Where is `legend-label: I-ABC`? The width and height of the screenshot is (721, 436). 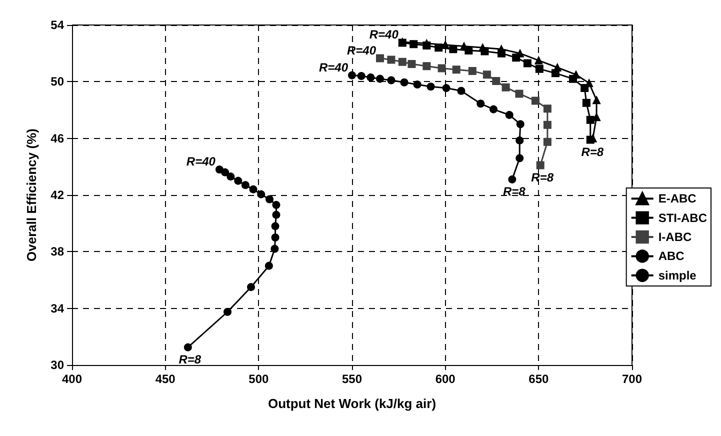
legend-label: I-ABC is located at coordinates (675, 237).